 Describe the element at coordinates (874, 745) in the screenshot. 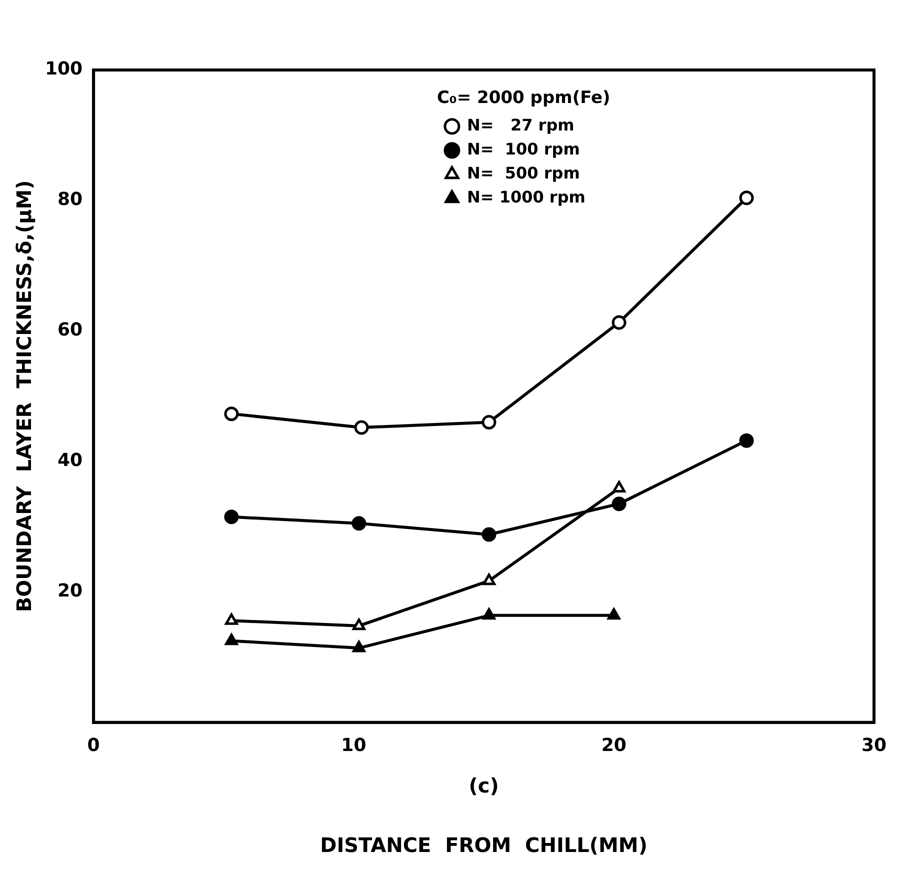

I see `x-tick-label: 30` at that location.